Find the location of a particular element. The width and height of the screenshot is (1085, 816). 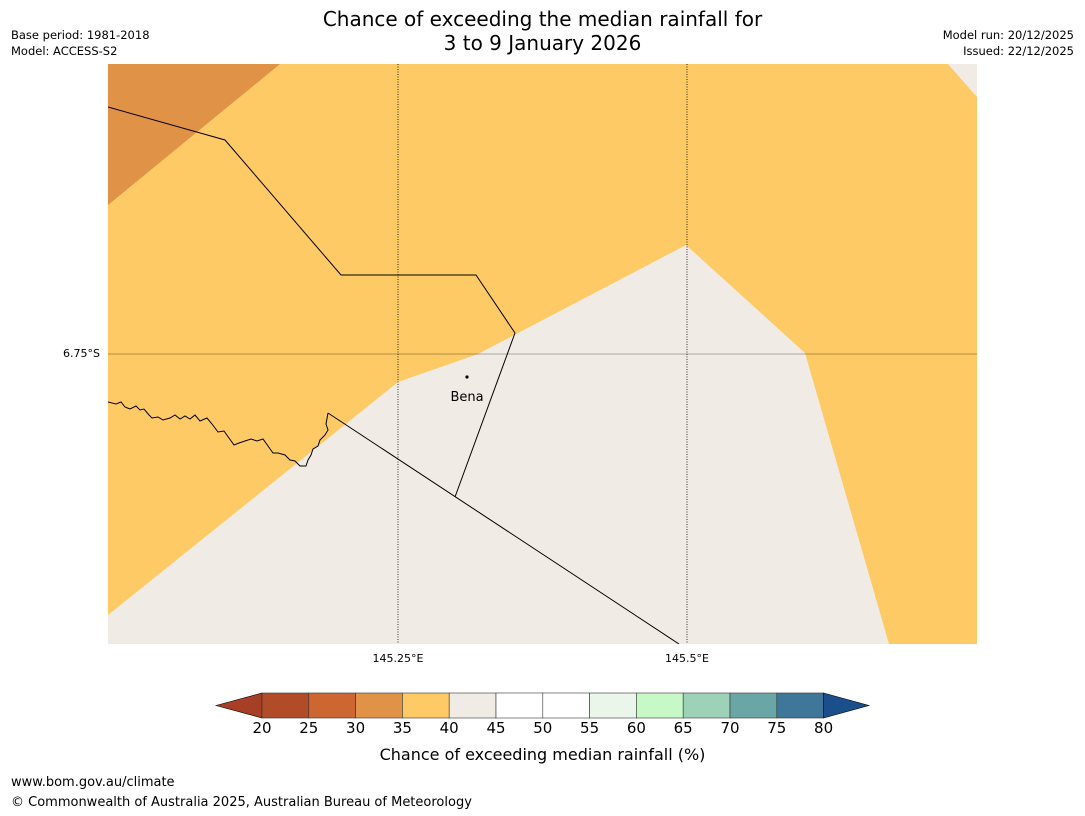

colorbar-tick-label: 65 is located at coordinates (683, 728).